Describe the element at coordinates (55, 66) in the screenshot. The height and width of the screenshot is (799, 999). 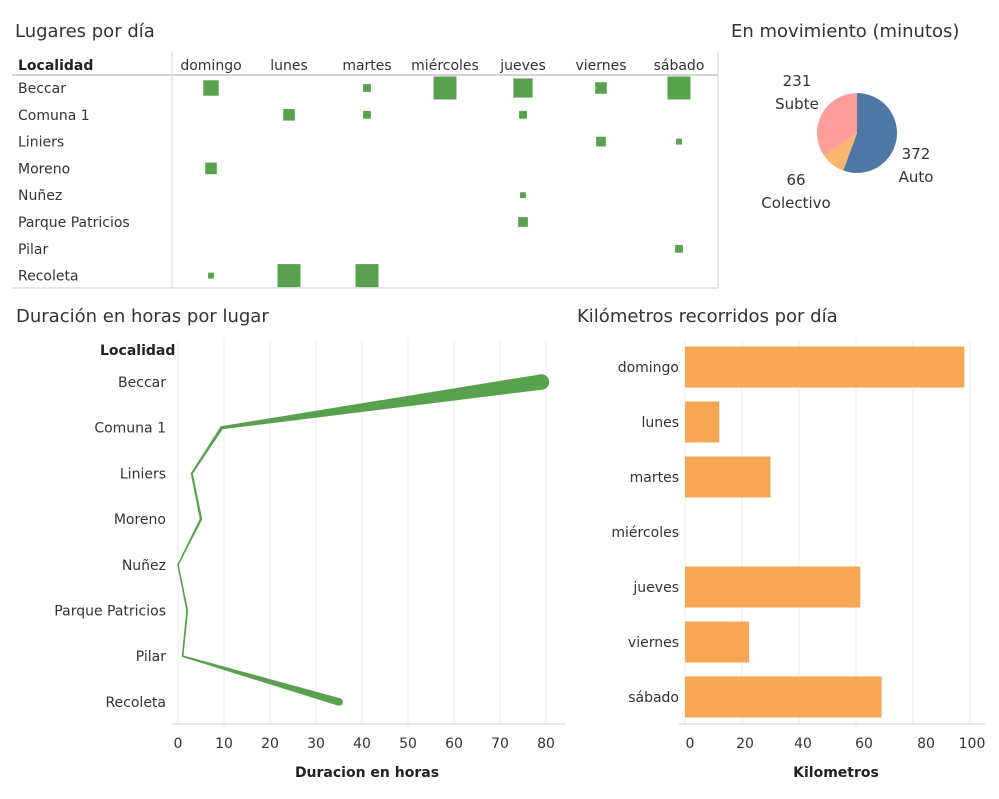
I see `row-header-label: Localidad` at that location.